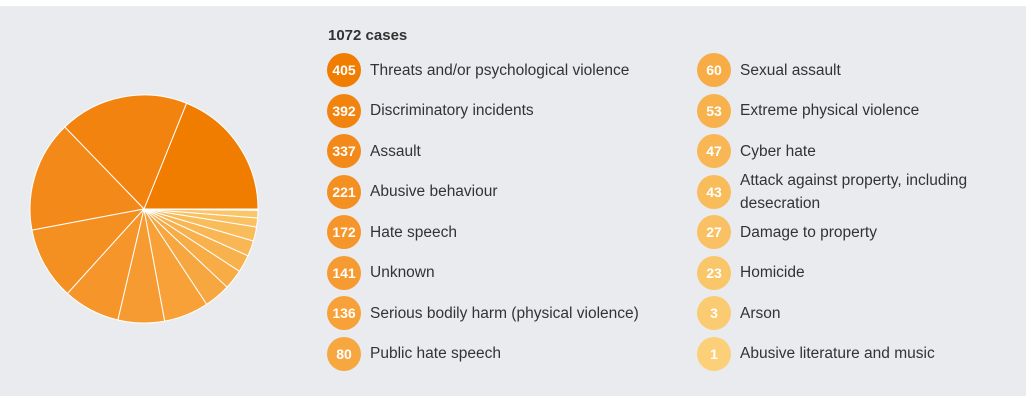  I want to click on legend-item: 23 Homicide, so click(751, 272).